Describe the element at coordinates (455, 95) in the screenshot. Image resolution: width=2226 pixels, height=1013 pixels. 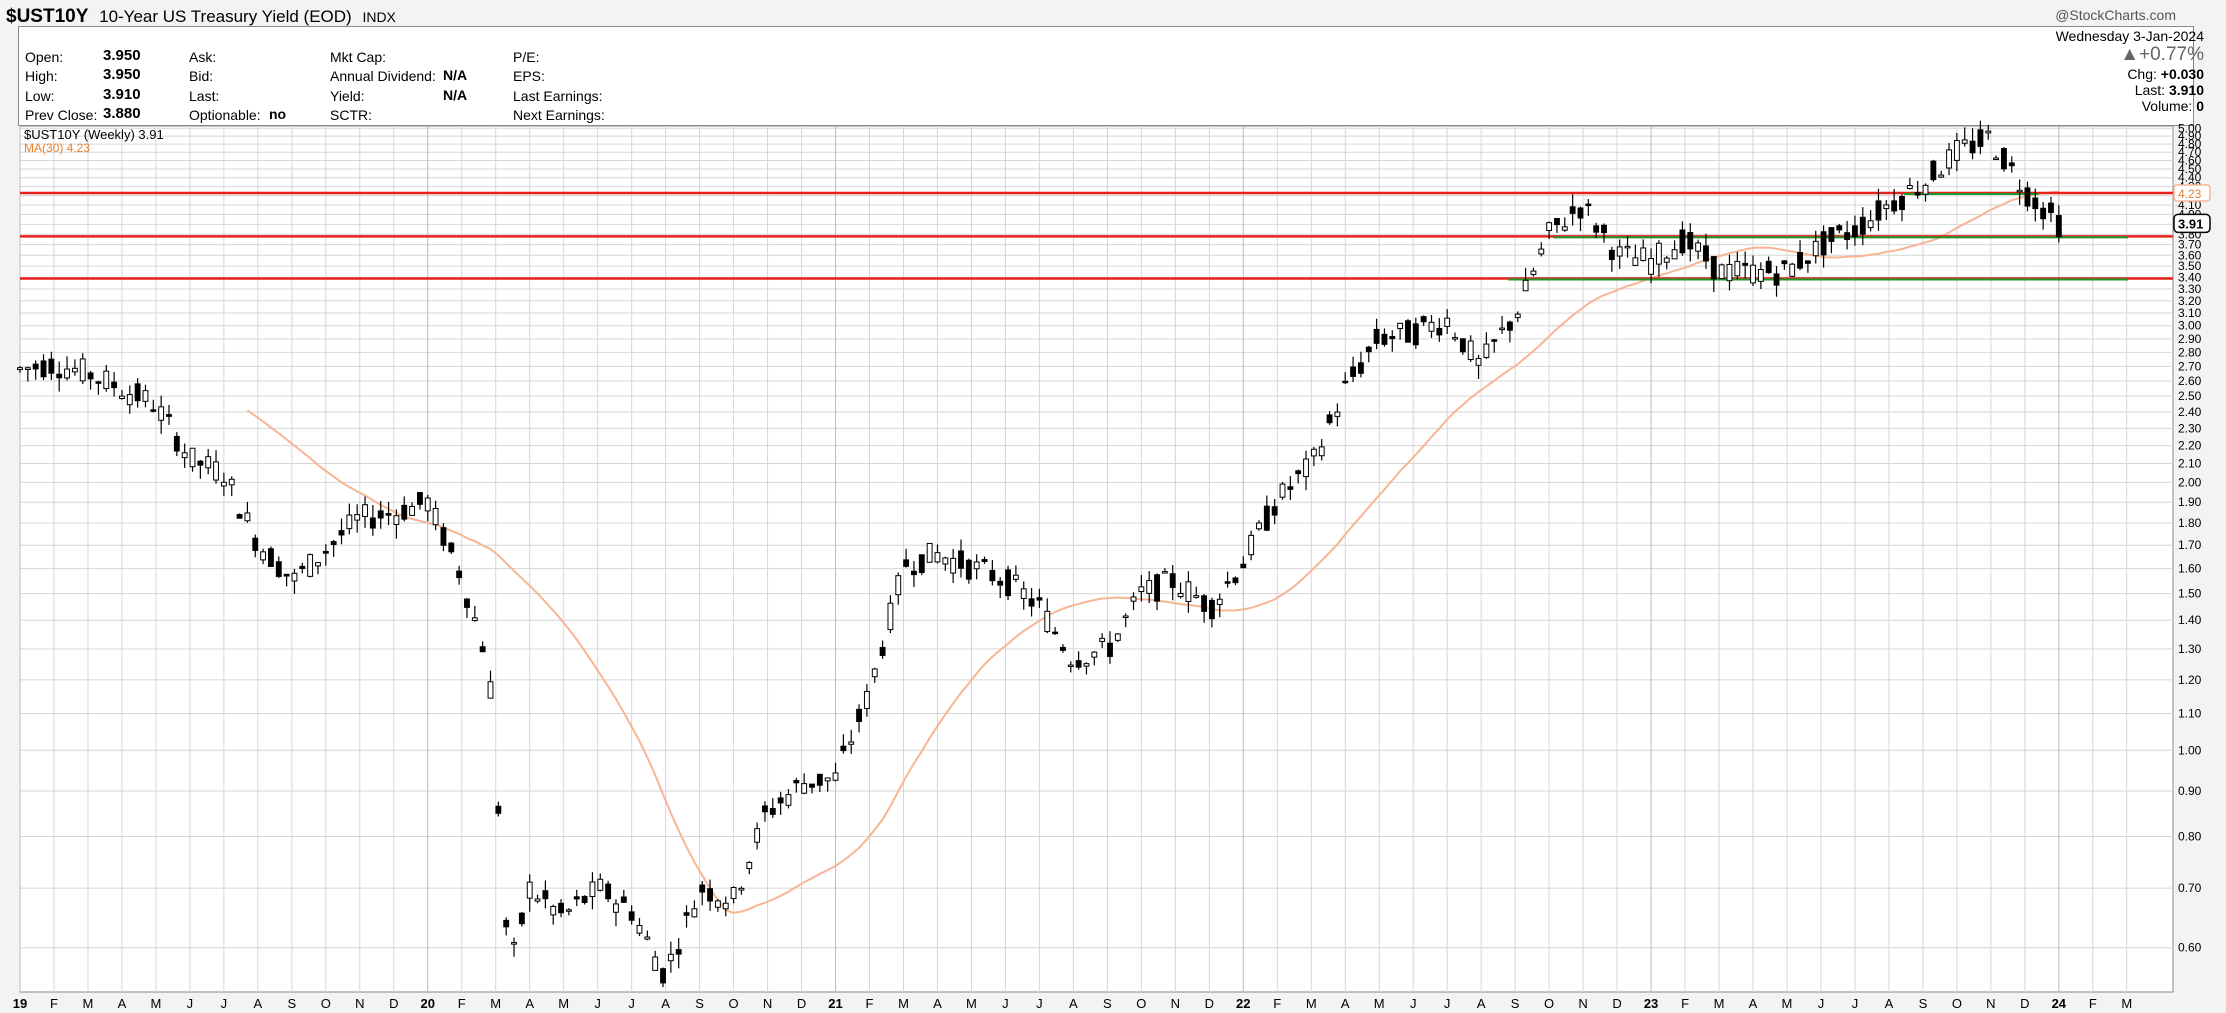
I see `yield-value: N/A` at that location.